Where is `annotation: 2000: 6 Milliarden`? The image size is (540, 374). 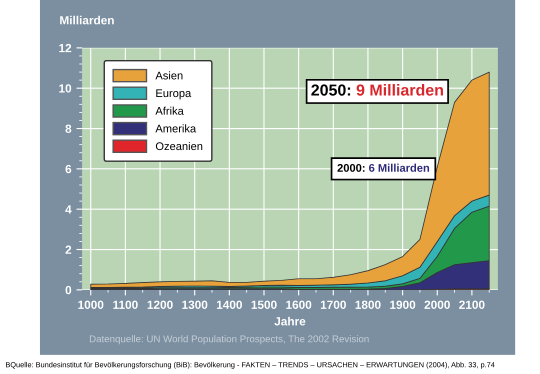
annotation: 2000: 6 Milliarden is located at coordinates (384, 168).